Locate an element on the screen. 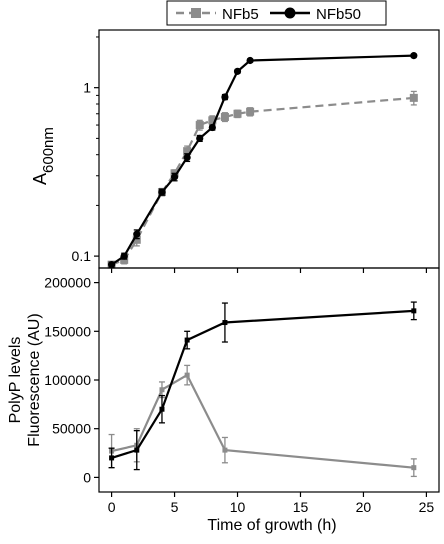  bottom-y-tick-label: 50000 is located at coordinates (71, 429).